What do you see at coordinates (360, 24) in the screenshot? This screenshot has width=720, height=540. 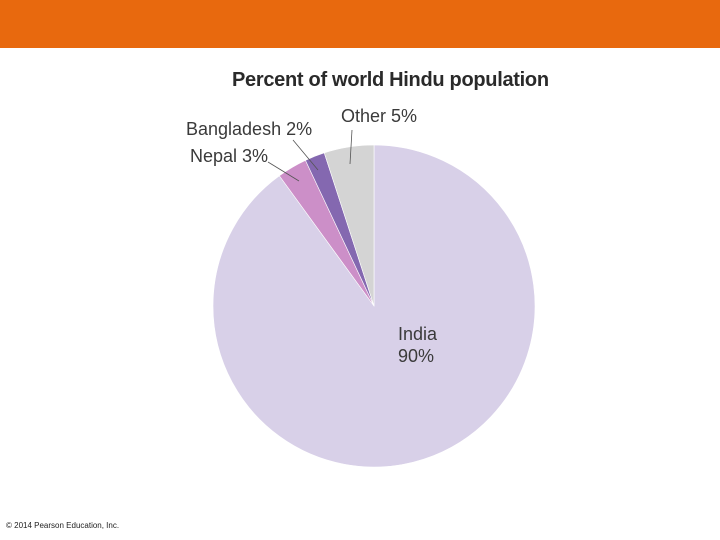 I see `header-bar` at bounding box center [360, 24].